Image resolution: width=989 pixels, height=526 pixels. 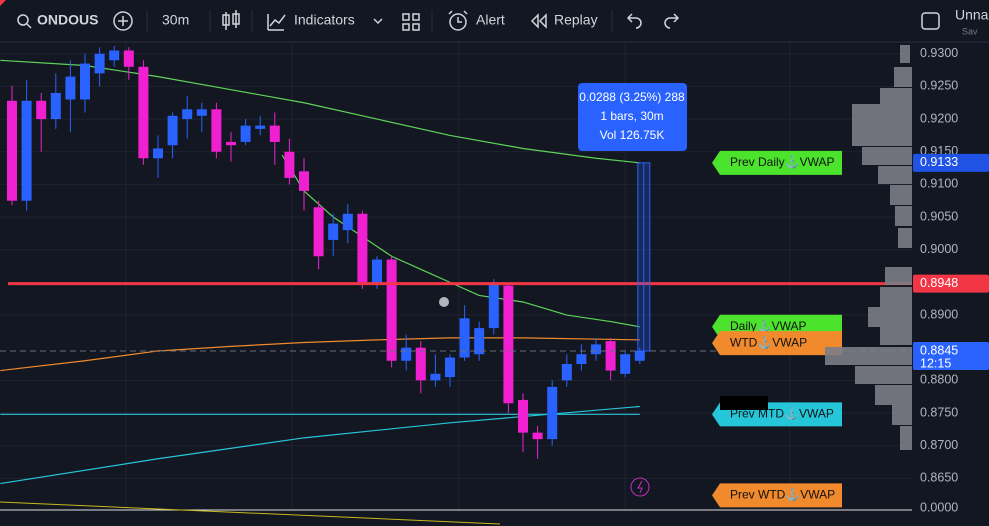 What do you see at coordinates (768, 326) in the screenshot?
I see `vwap-flag-label: Daily⚓VWAP` at bounding box center [768, 326].